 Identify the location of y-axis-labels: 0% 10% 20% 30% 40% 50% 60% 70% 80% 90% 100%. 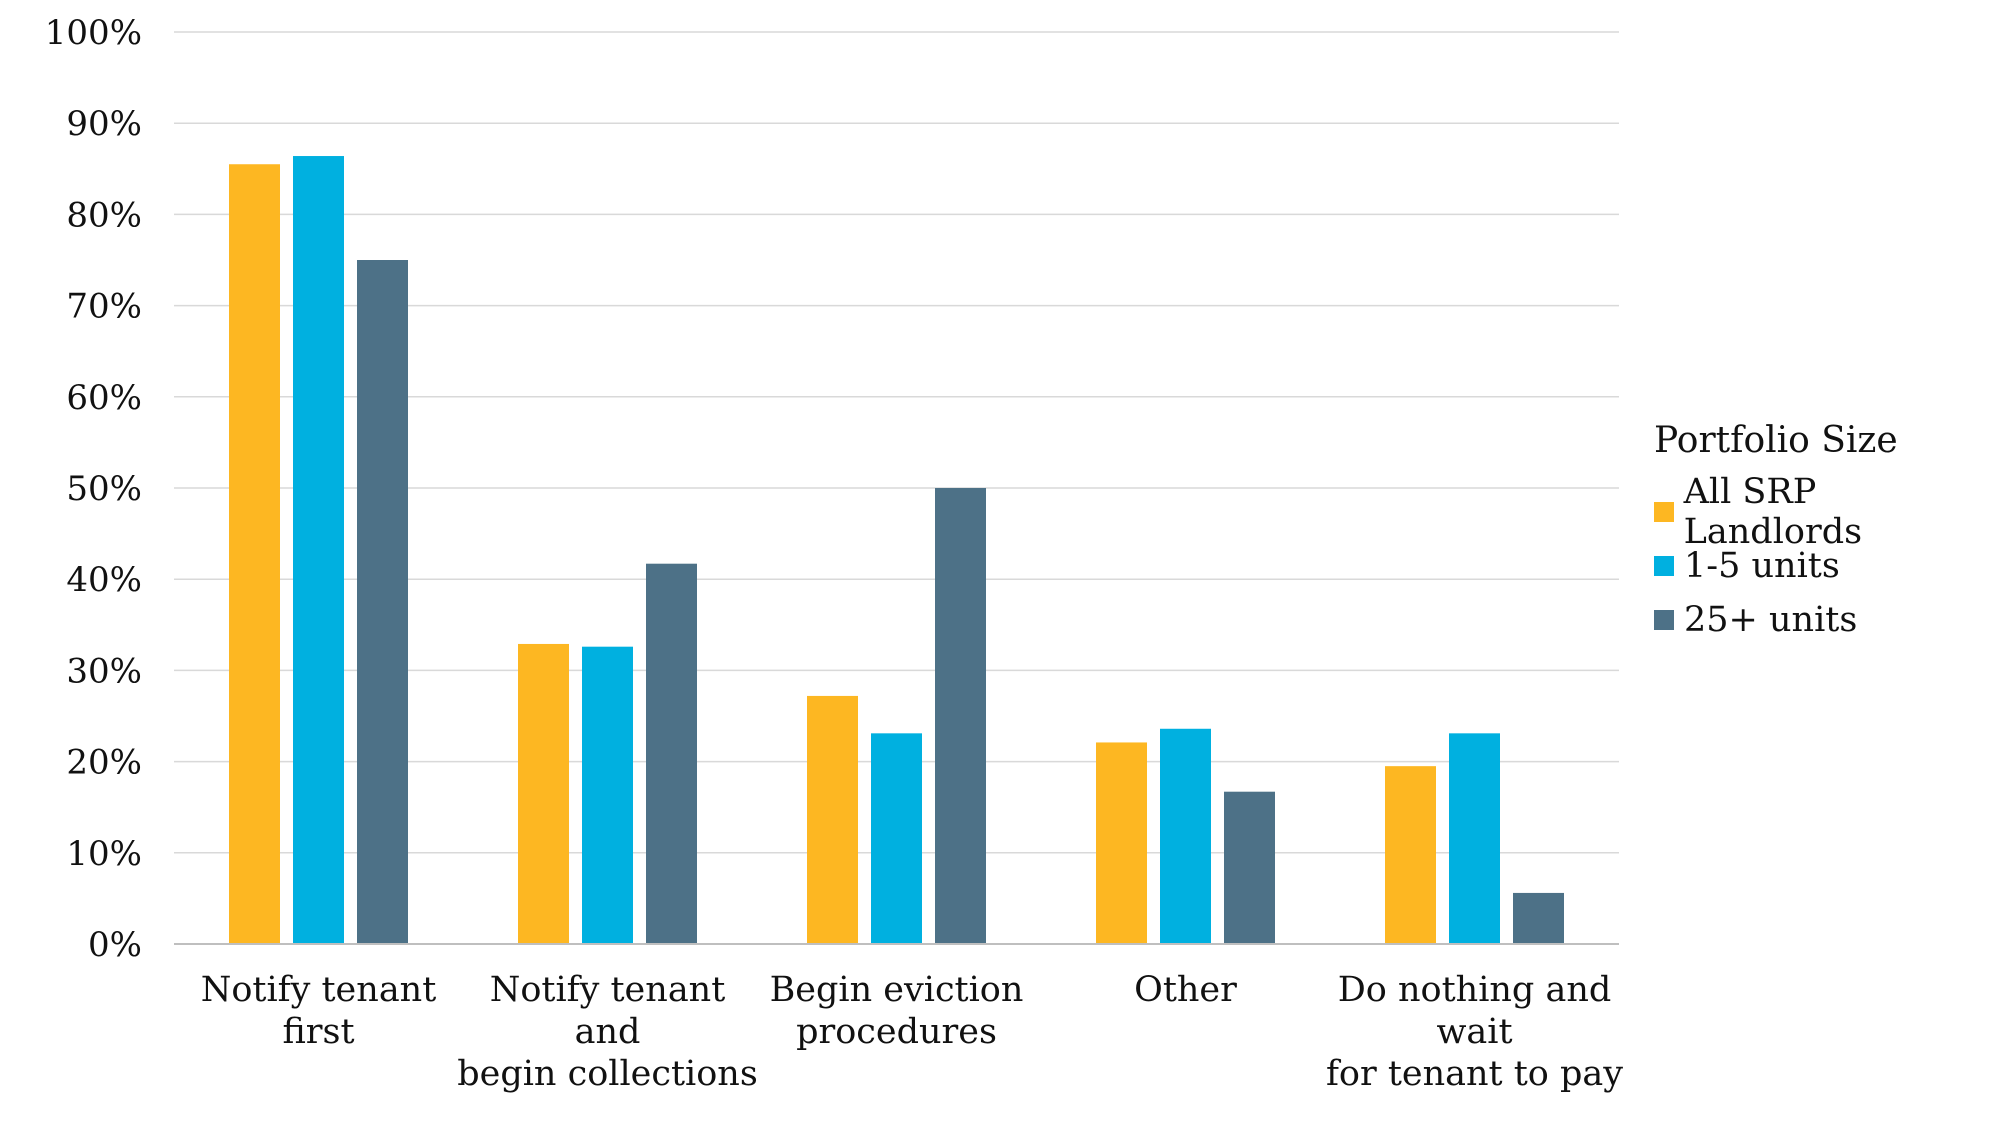
(93, 489).